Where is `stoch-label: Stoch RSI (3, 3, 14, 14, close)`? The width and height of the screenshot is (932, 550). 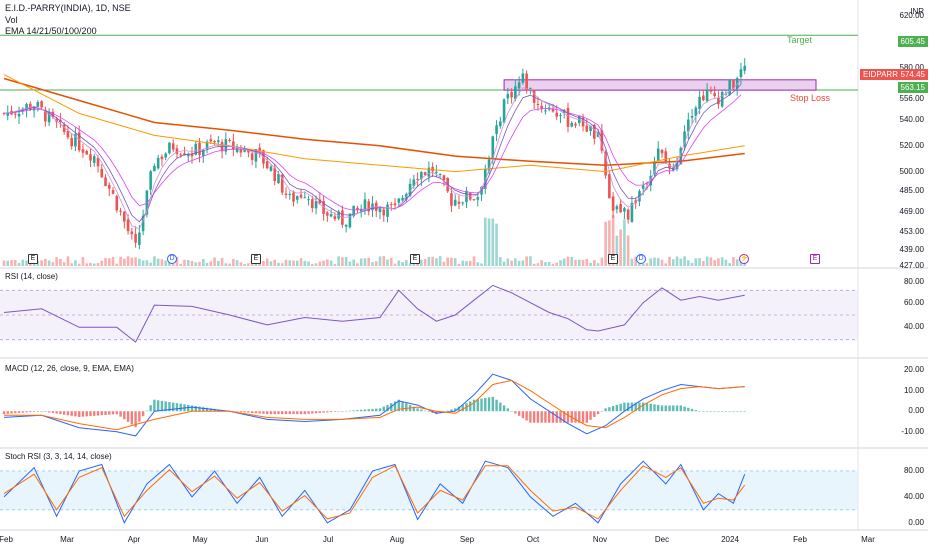 stoch-label: Stoch RSI (3, 3, 14, 14, close) is located at coordinates (58, 456).